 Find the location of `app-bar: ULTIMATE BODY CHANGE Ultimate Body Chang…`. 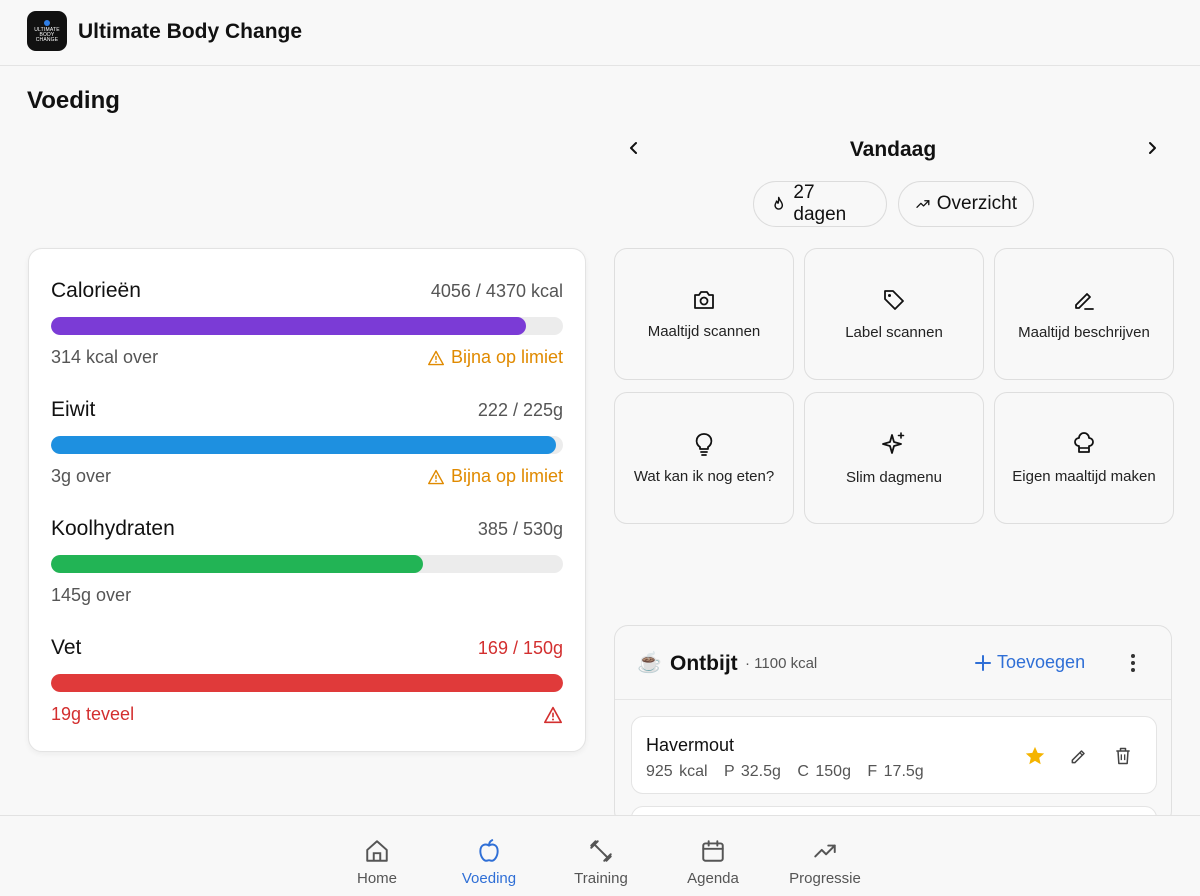

app-bar: ULTIMATE BODY CHANGE Ultimate Body Chang… is located at coordinates (600, 33).